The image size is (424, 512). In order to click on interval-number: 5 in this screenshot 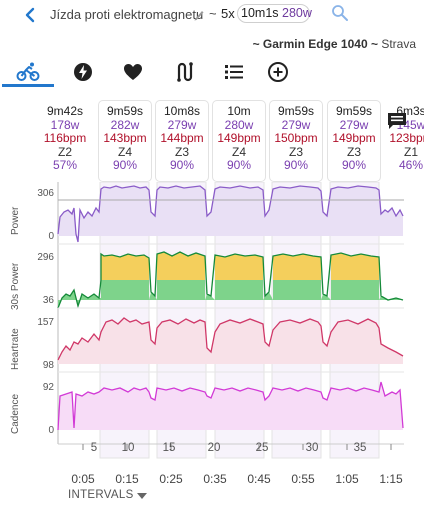, I will do `click(94, 448)`.